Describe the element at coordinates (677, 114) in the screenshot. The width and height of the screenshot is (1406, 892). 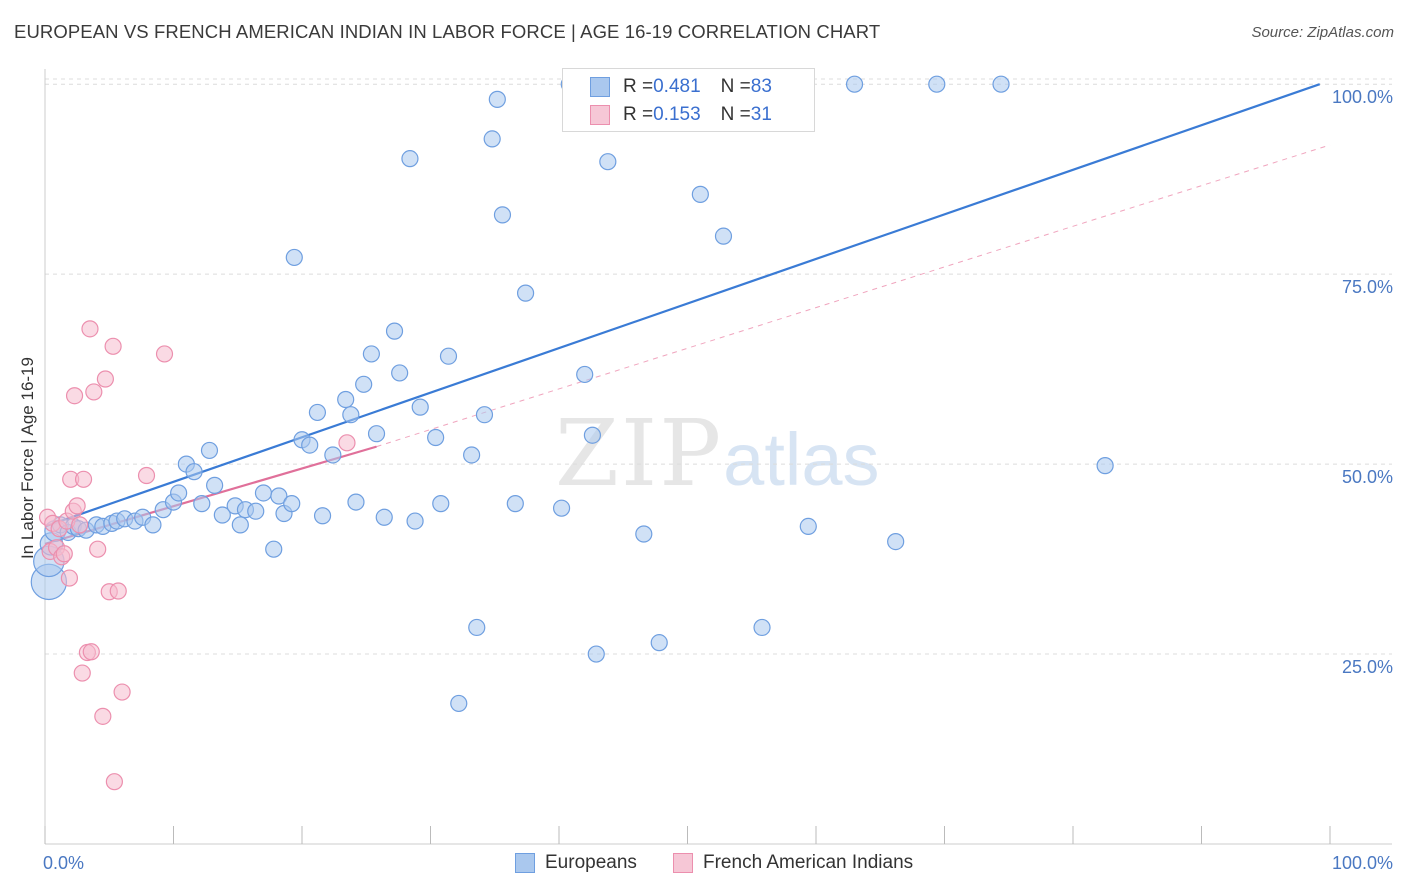
I see `legend-r-value: 0.153` at that location.